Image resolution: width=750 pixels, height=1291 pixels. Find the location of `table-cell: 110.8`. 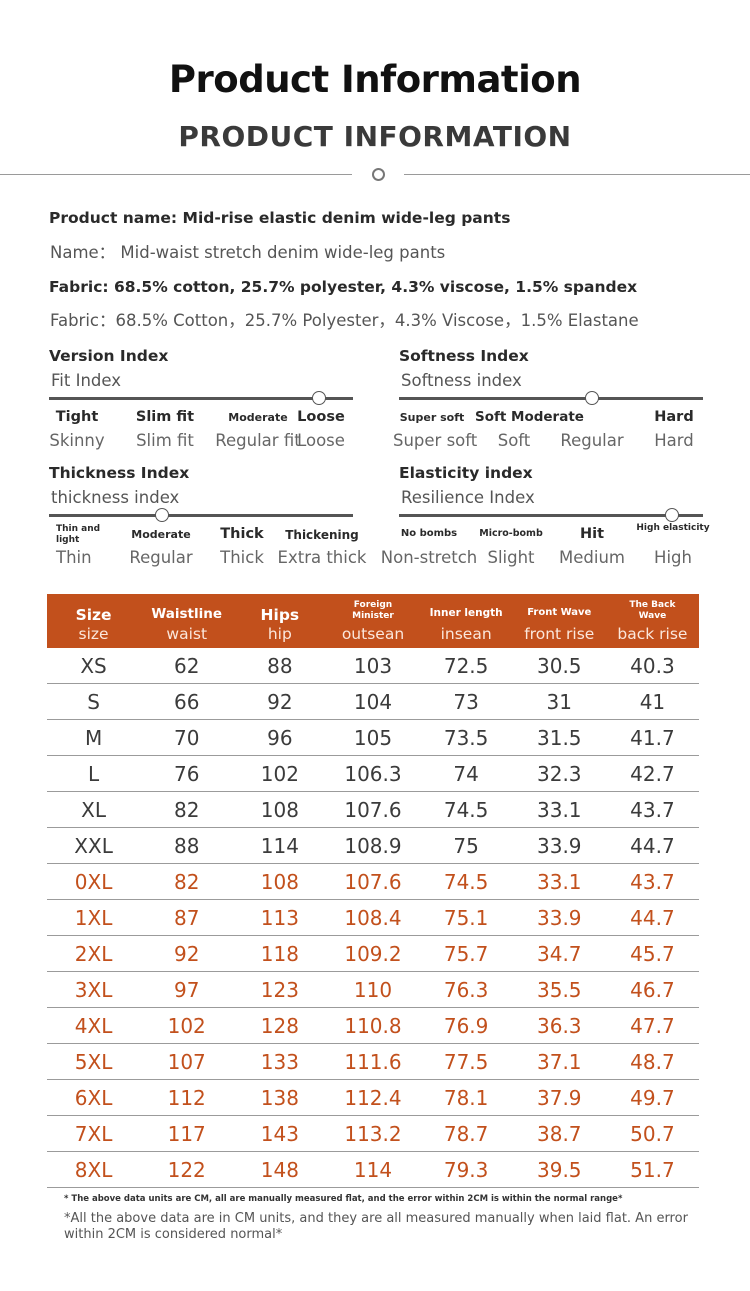

table-cell: 110.8 is located at coordinates (373, 1026).